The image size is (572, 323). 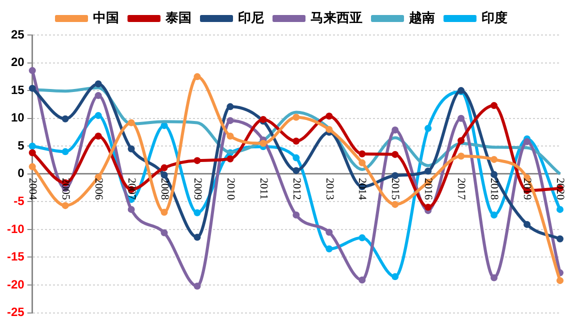 I want to click on x-tick-label: 2019, so click(x=527, y=189).